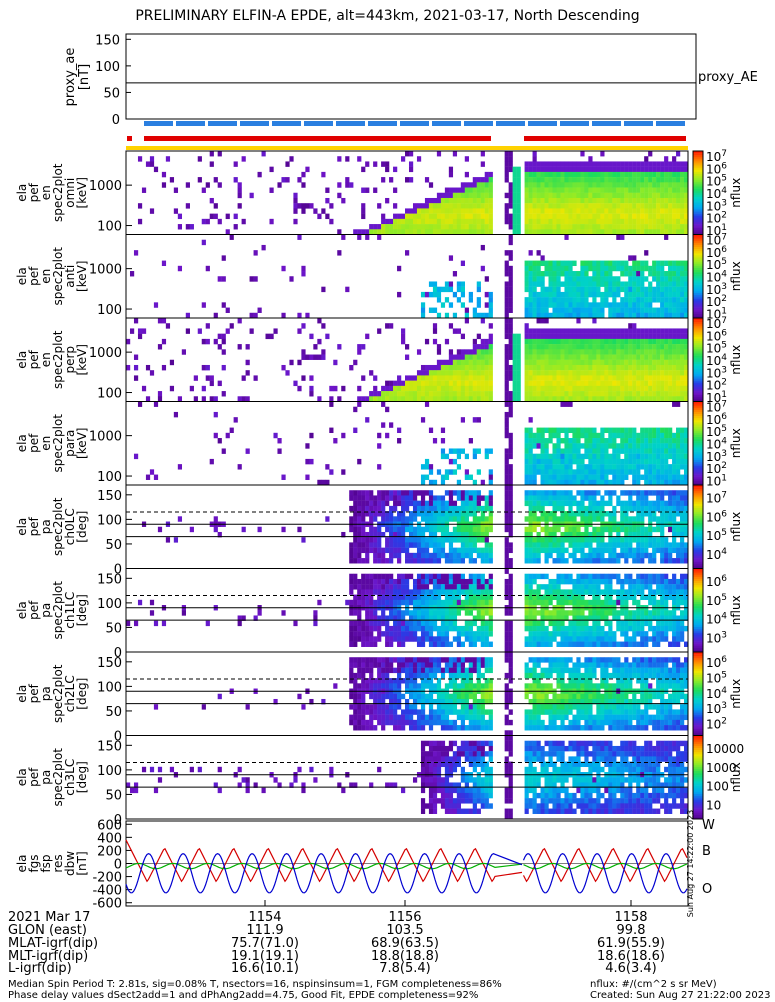 This screenshot has height=1002, width=775. What do you see at coordinates (716, 497) in the screenshot?
I see `colorbar-tick-label: 107` at bounding box center [716, 497].